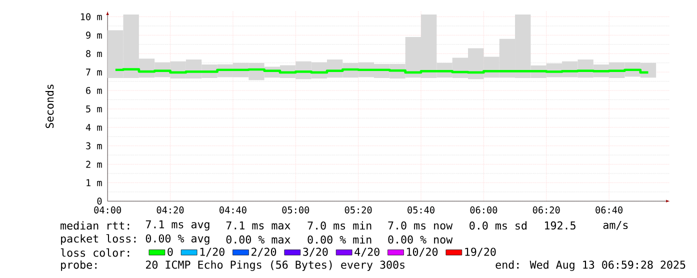 The width and height of the screenshot is (697, 278). What do you see at coordinates (591, 266) in the screenshot?
I see `text: end: Wed Aug 13 06:59:28 2025` at bounding box center [591, 266].